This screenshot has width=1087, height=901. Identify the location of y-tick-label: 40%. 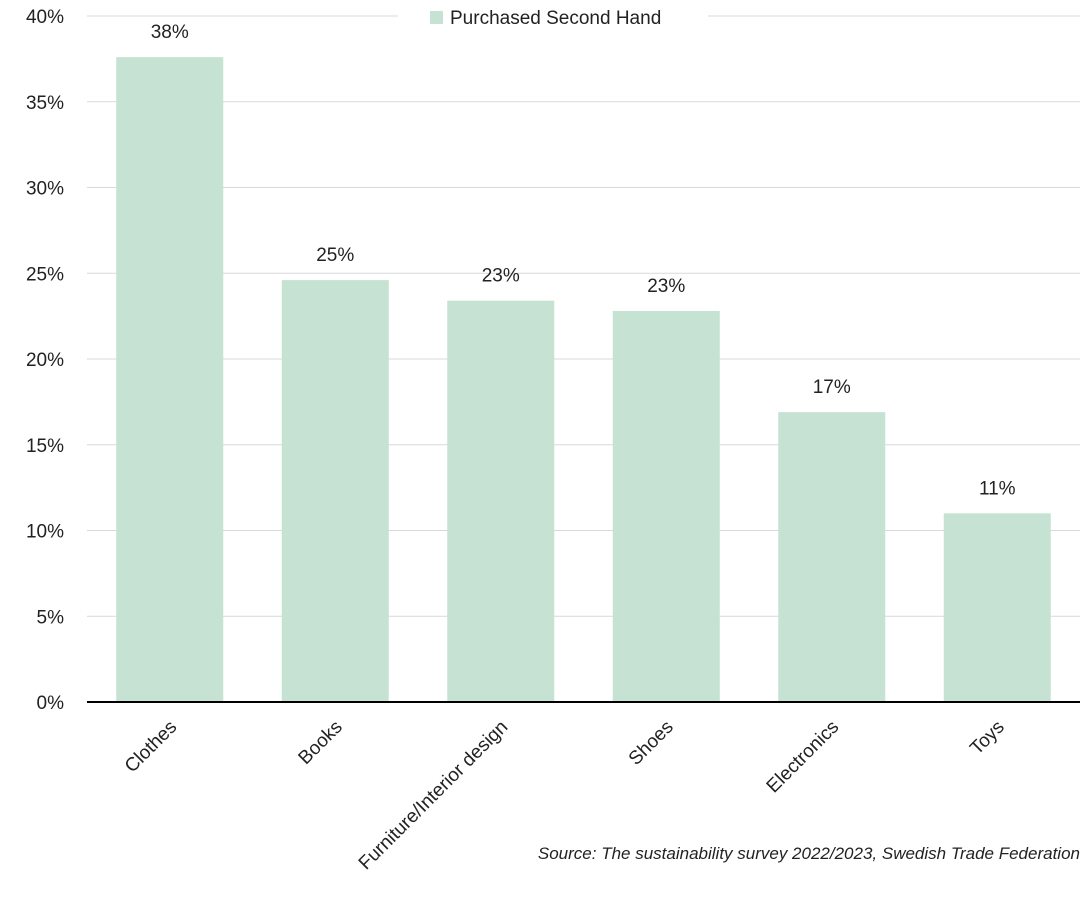
(45, 17).